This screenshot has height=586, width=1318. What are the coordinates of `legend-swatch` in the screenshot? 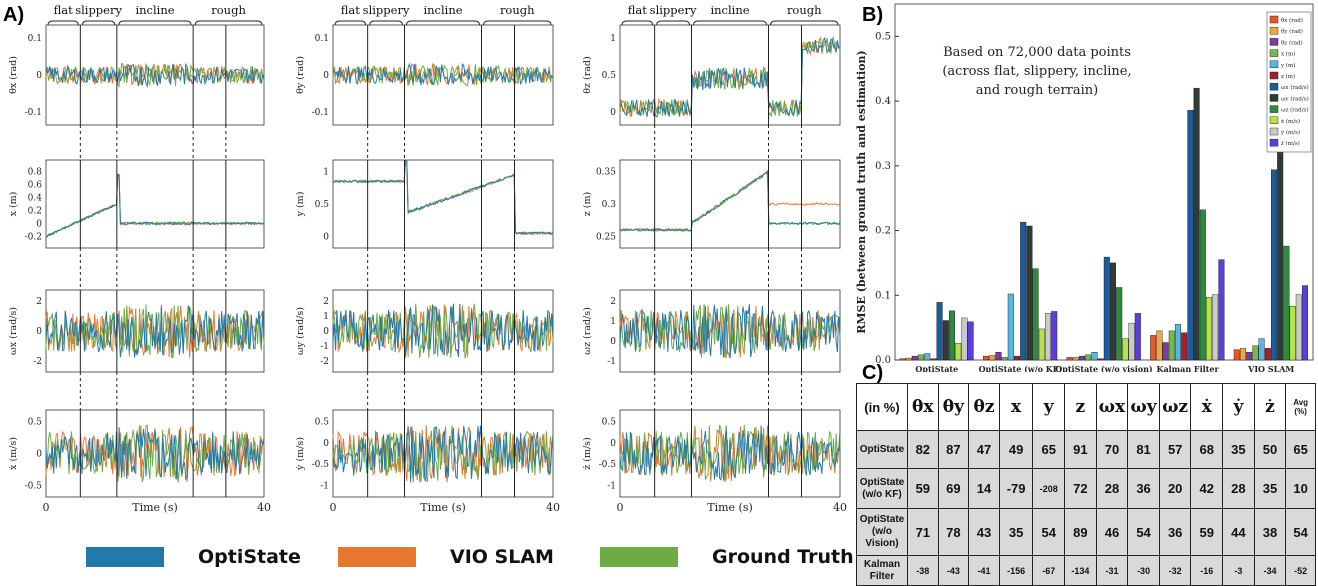 It's located at (377, 557).